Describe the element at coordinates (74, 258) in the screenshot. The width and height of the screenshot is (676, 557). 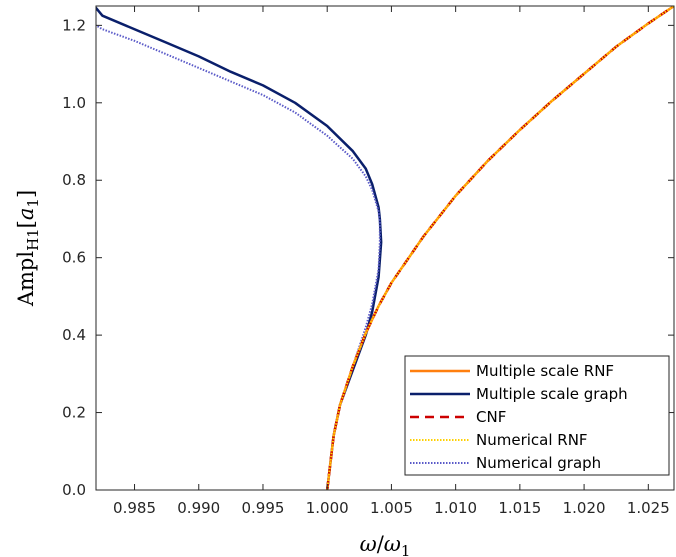
I see `y-tick-label: 0.6` at that location.